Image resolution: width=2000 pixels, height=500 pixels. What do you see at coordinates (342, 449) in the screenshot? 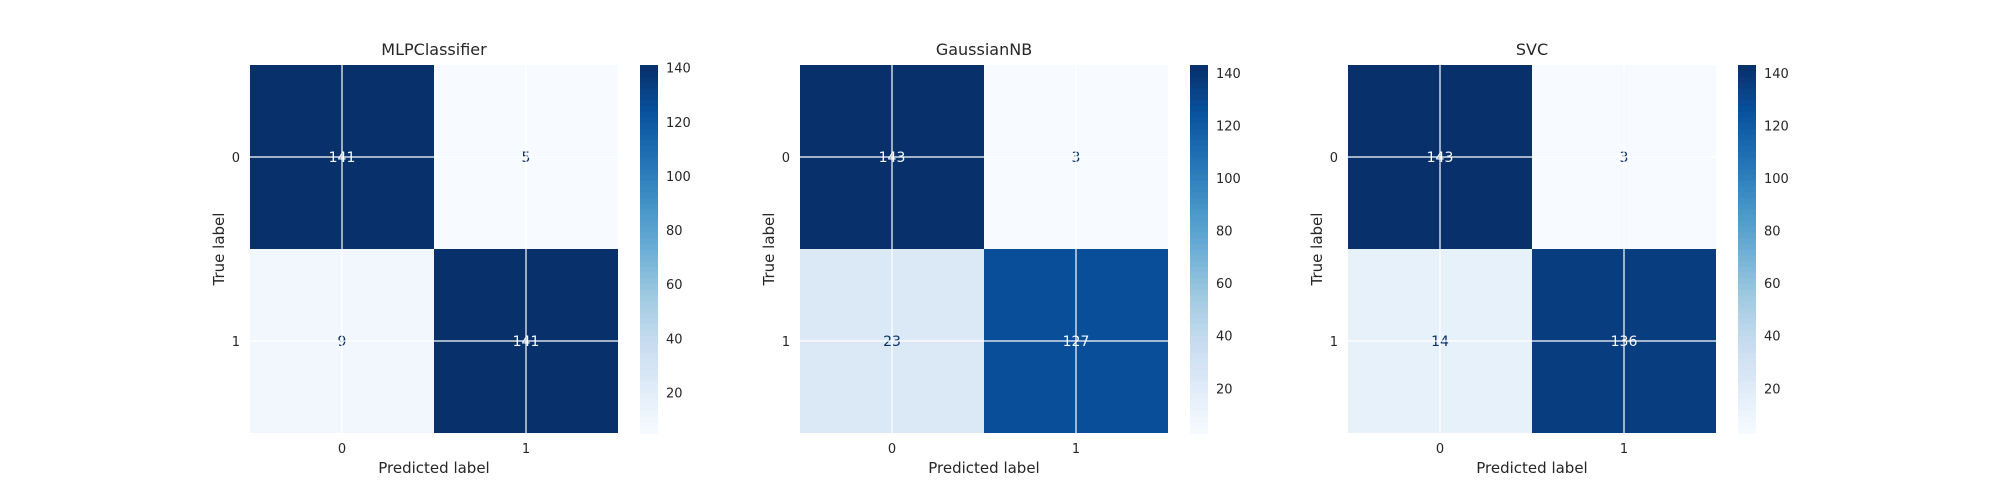
I see `x-tick-label: 0` at bounding box center [342, 449].